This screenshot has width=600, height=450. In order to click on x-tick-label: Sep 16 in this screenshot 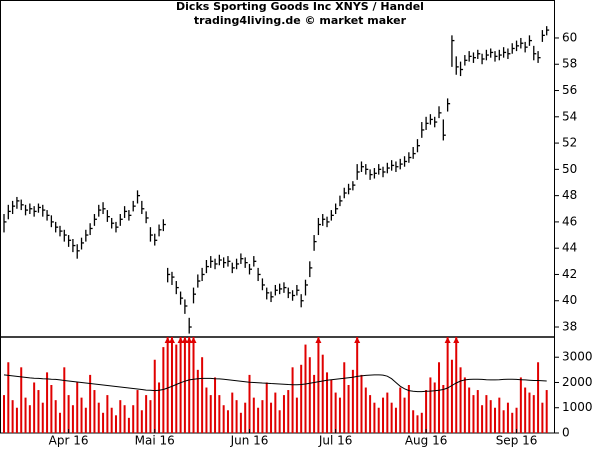, I will do `click(517, 441)`.